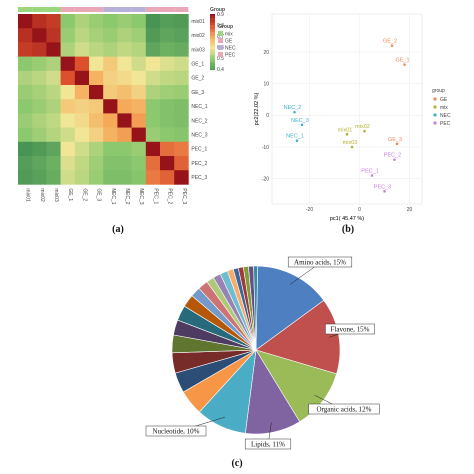 This screenshot has width=474, height=474. I want to click on colorbar-tick: 0.5, so click(220, 59).